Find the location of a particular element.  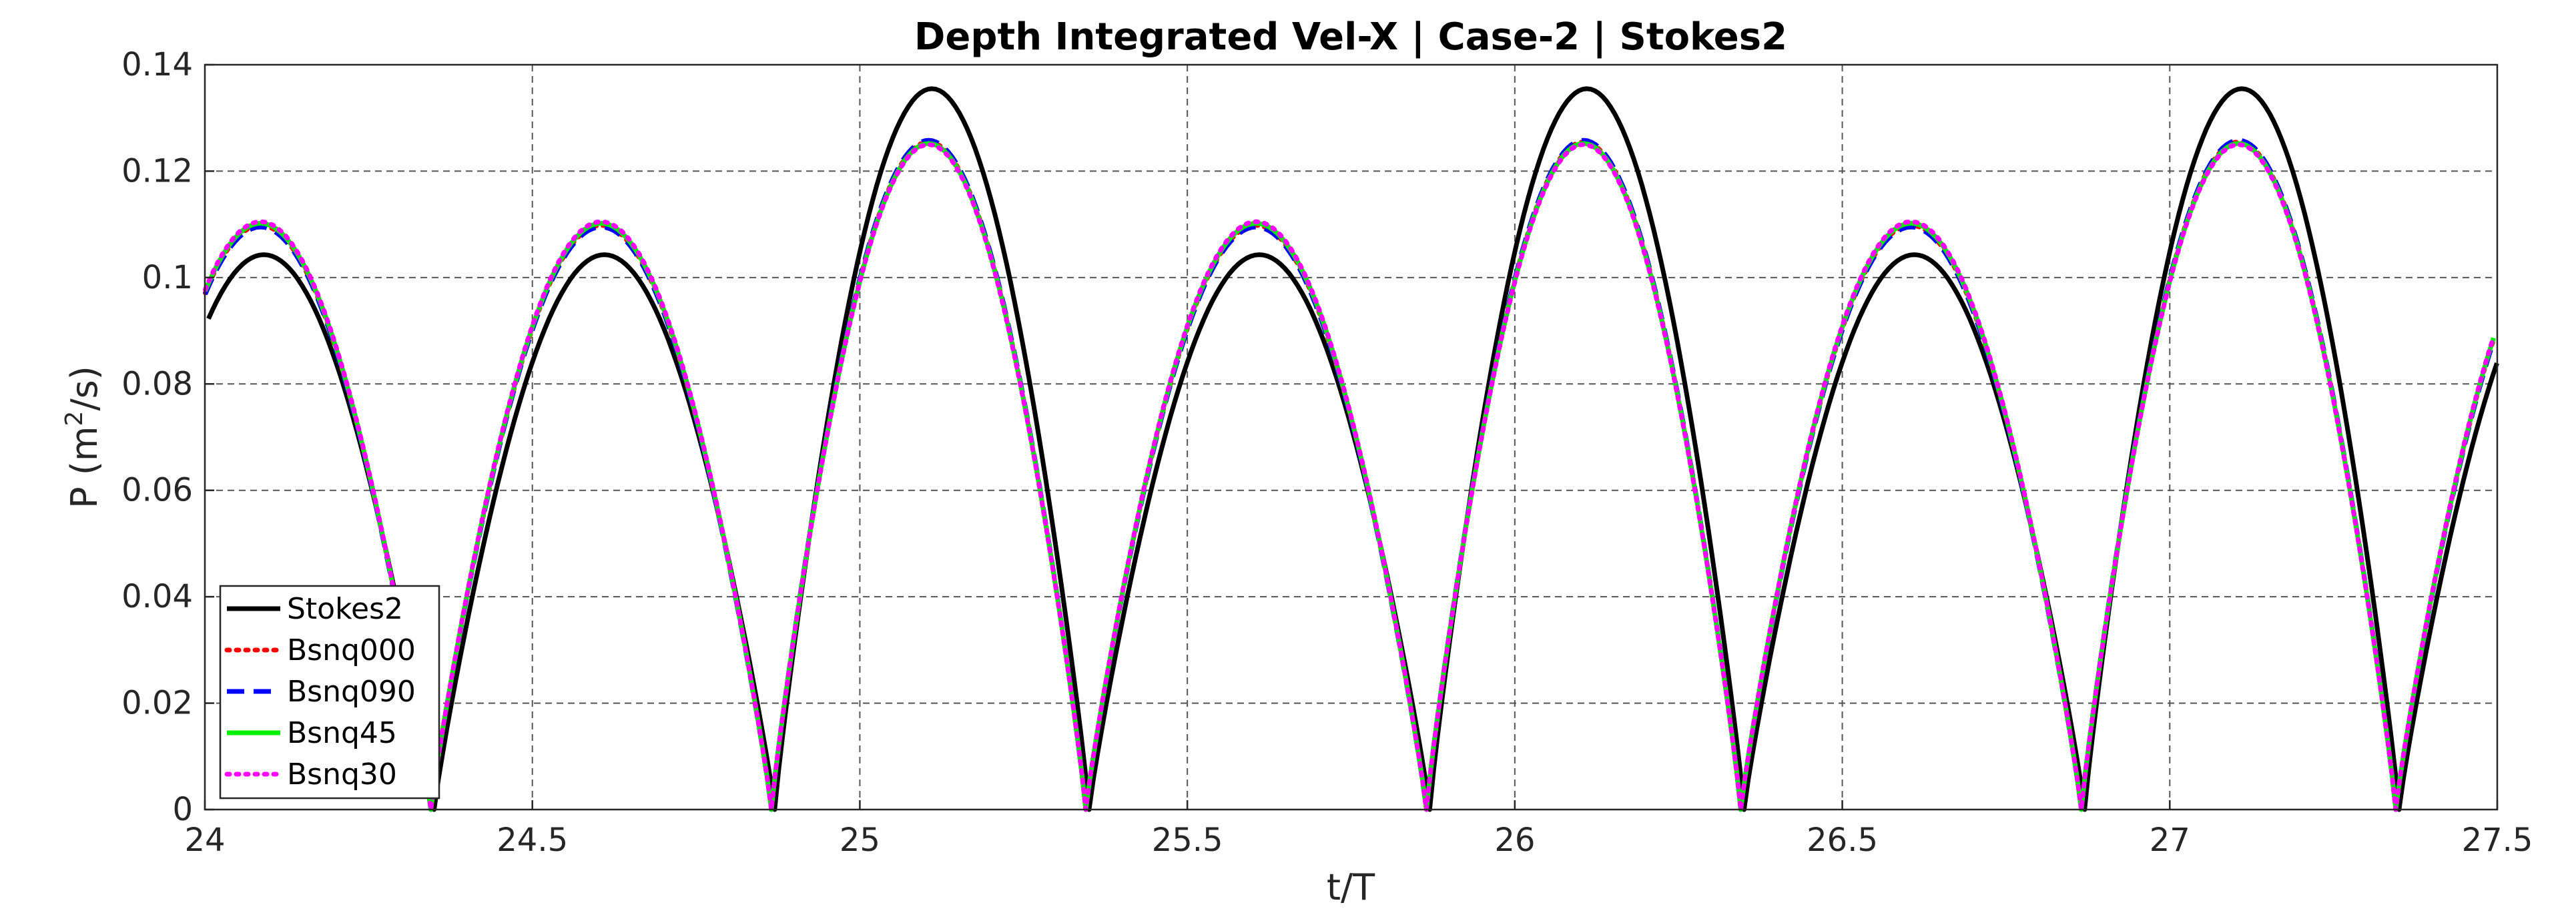

y-tick-label: 0.08 is located at coordinates (157, 383).